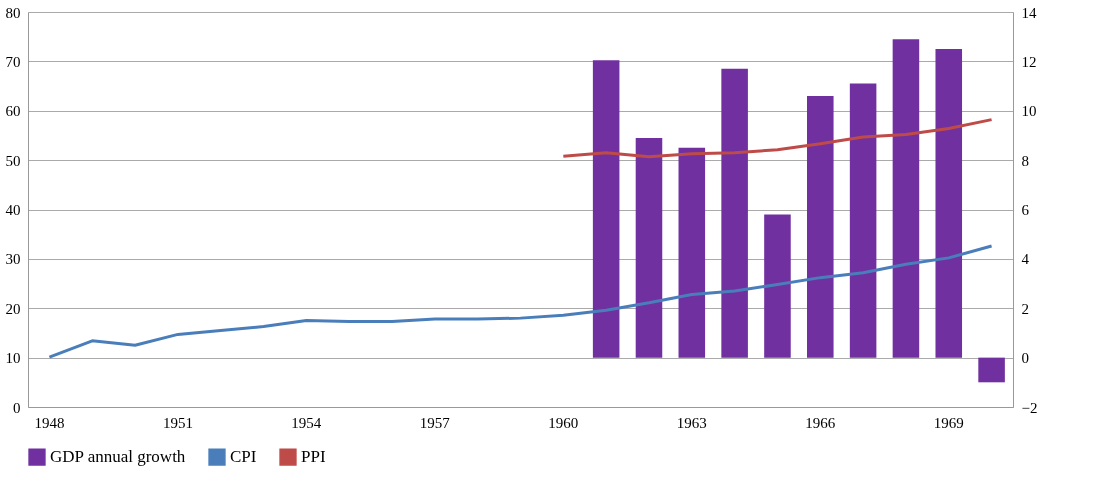 This screenshot has width=1112, height=488. Describe the element at coordinates (49, 422) in the screenshot. I see `x-tick-label: 1948` at that location.